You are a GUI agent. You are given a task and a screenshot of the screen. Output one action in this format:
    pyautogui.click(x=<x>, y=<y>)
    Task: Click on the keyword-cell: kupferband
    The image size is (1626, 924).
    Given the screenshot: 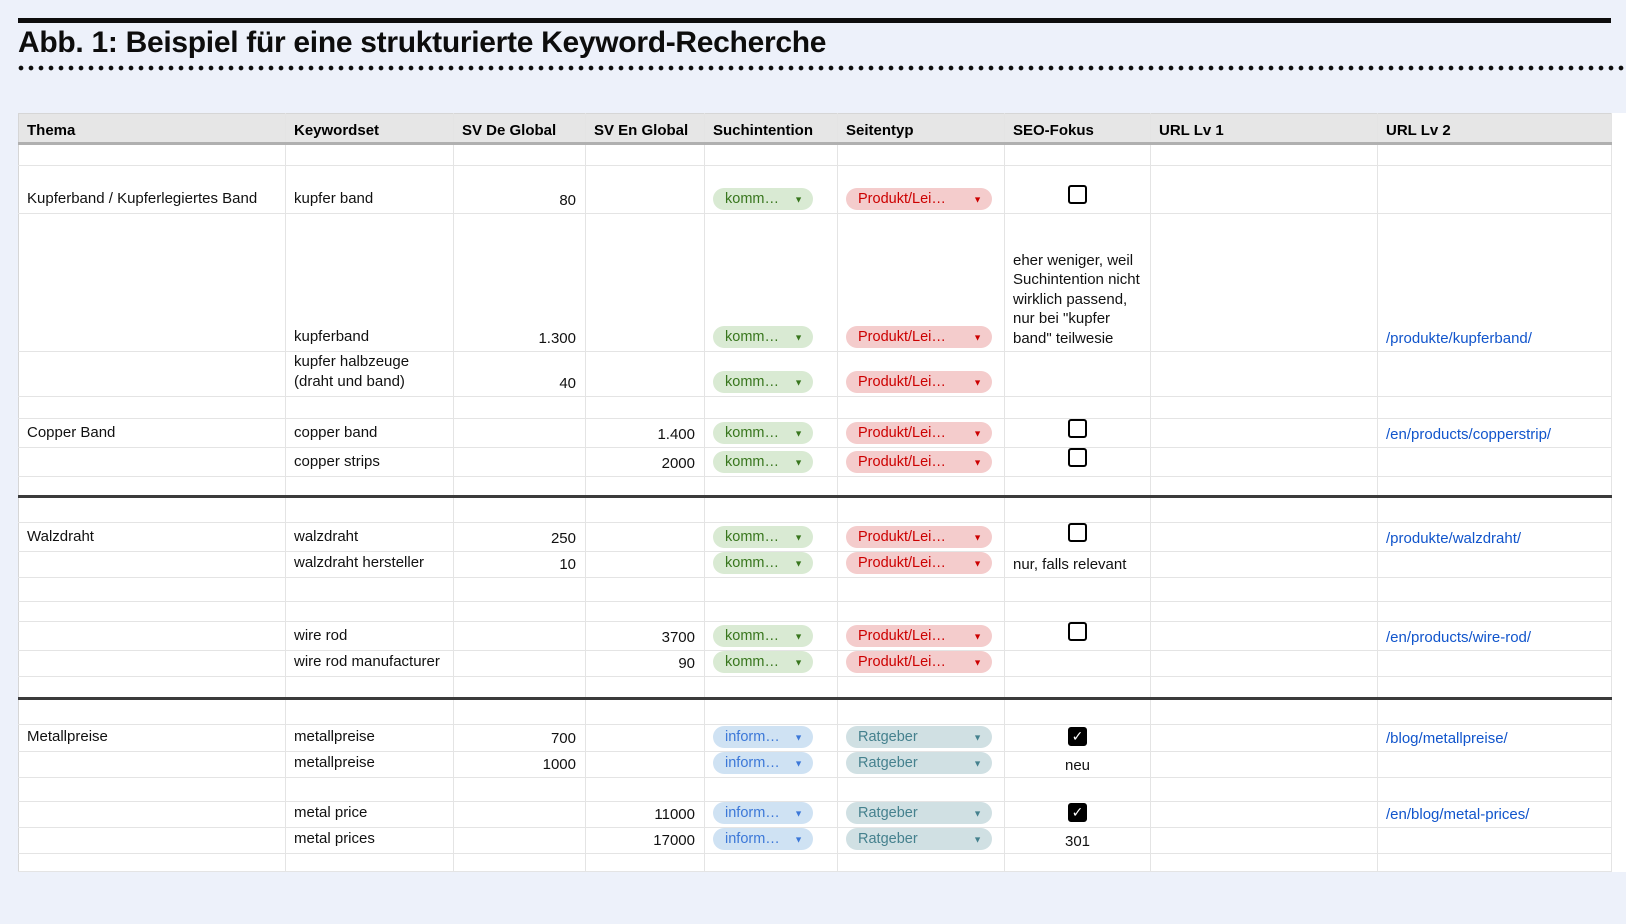 What is the action you would take?
    pyautogui.click(x=369, y=282)
    